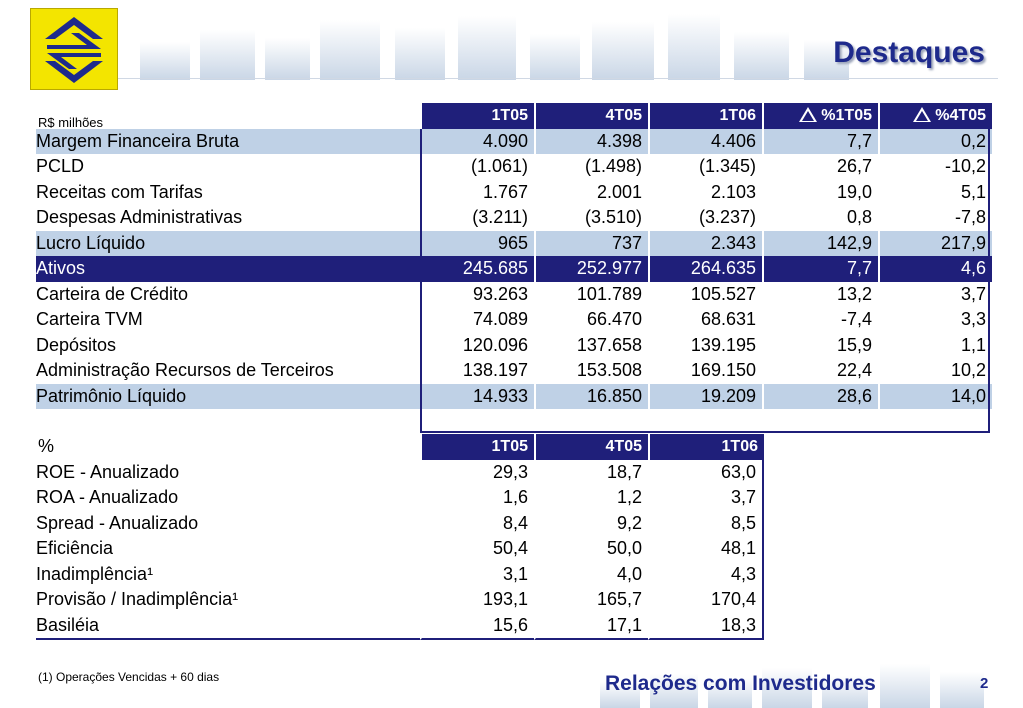  I want to click on cell-value: 1,1, so click(935, 345).